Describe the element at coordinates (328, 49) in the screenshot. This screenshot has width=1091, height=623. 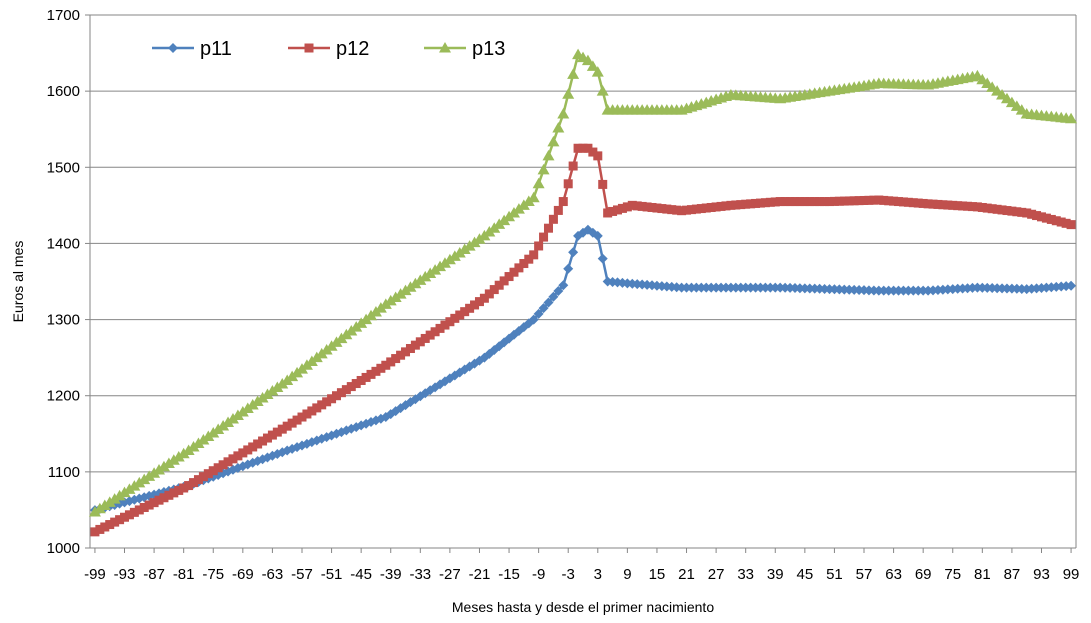
I see `legend: p11 p12 p13` at that location.